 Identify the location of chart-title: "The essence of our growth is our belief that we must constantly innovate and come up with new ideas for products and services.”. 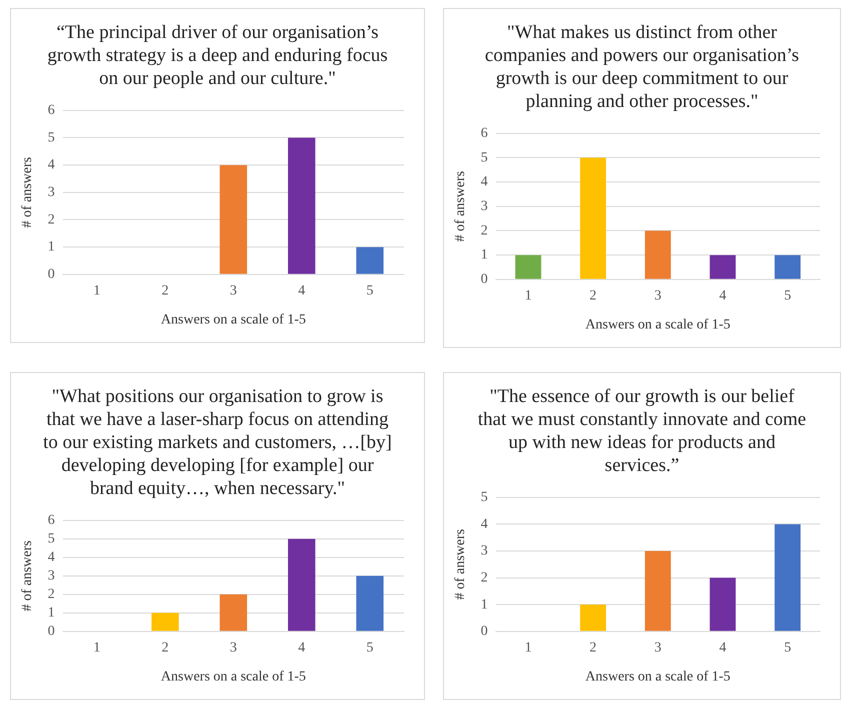
(642, 431).